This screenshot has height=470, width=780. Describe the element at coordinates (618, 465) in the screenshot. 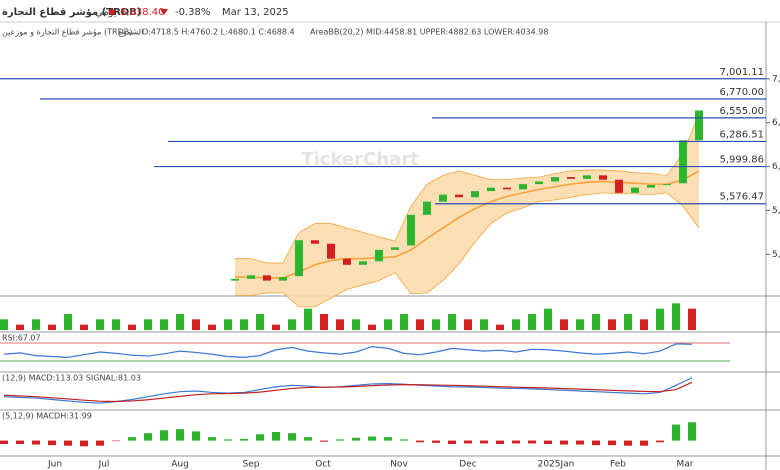

I see `x-tick-label: Feb` at that location.